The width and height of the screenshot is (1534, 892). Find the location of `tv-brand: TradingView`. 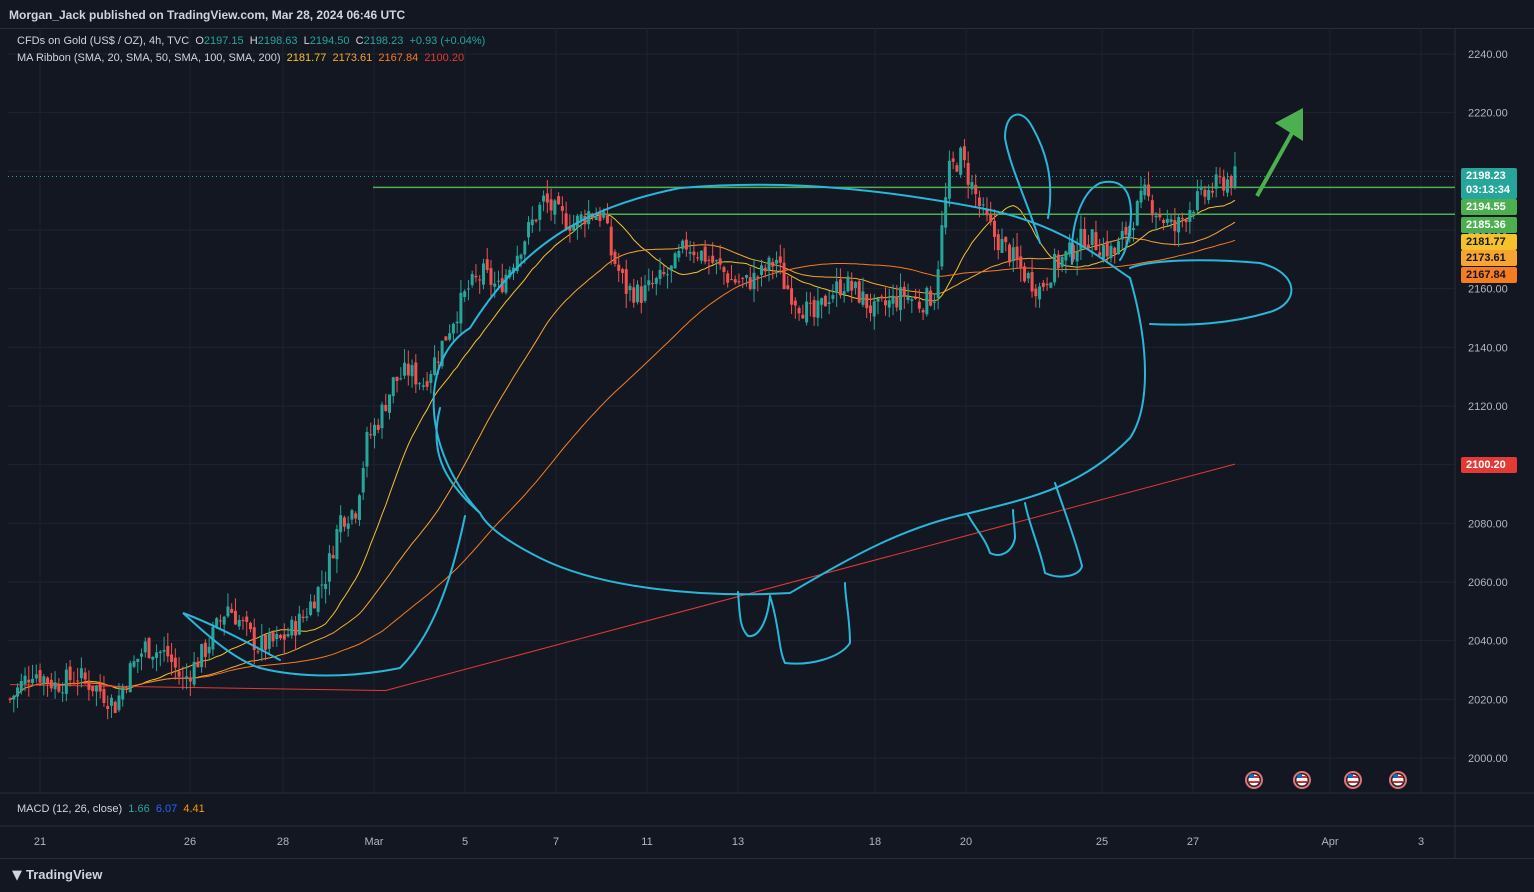

tv-brand: TradingView is located at coordinates (64, 874).